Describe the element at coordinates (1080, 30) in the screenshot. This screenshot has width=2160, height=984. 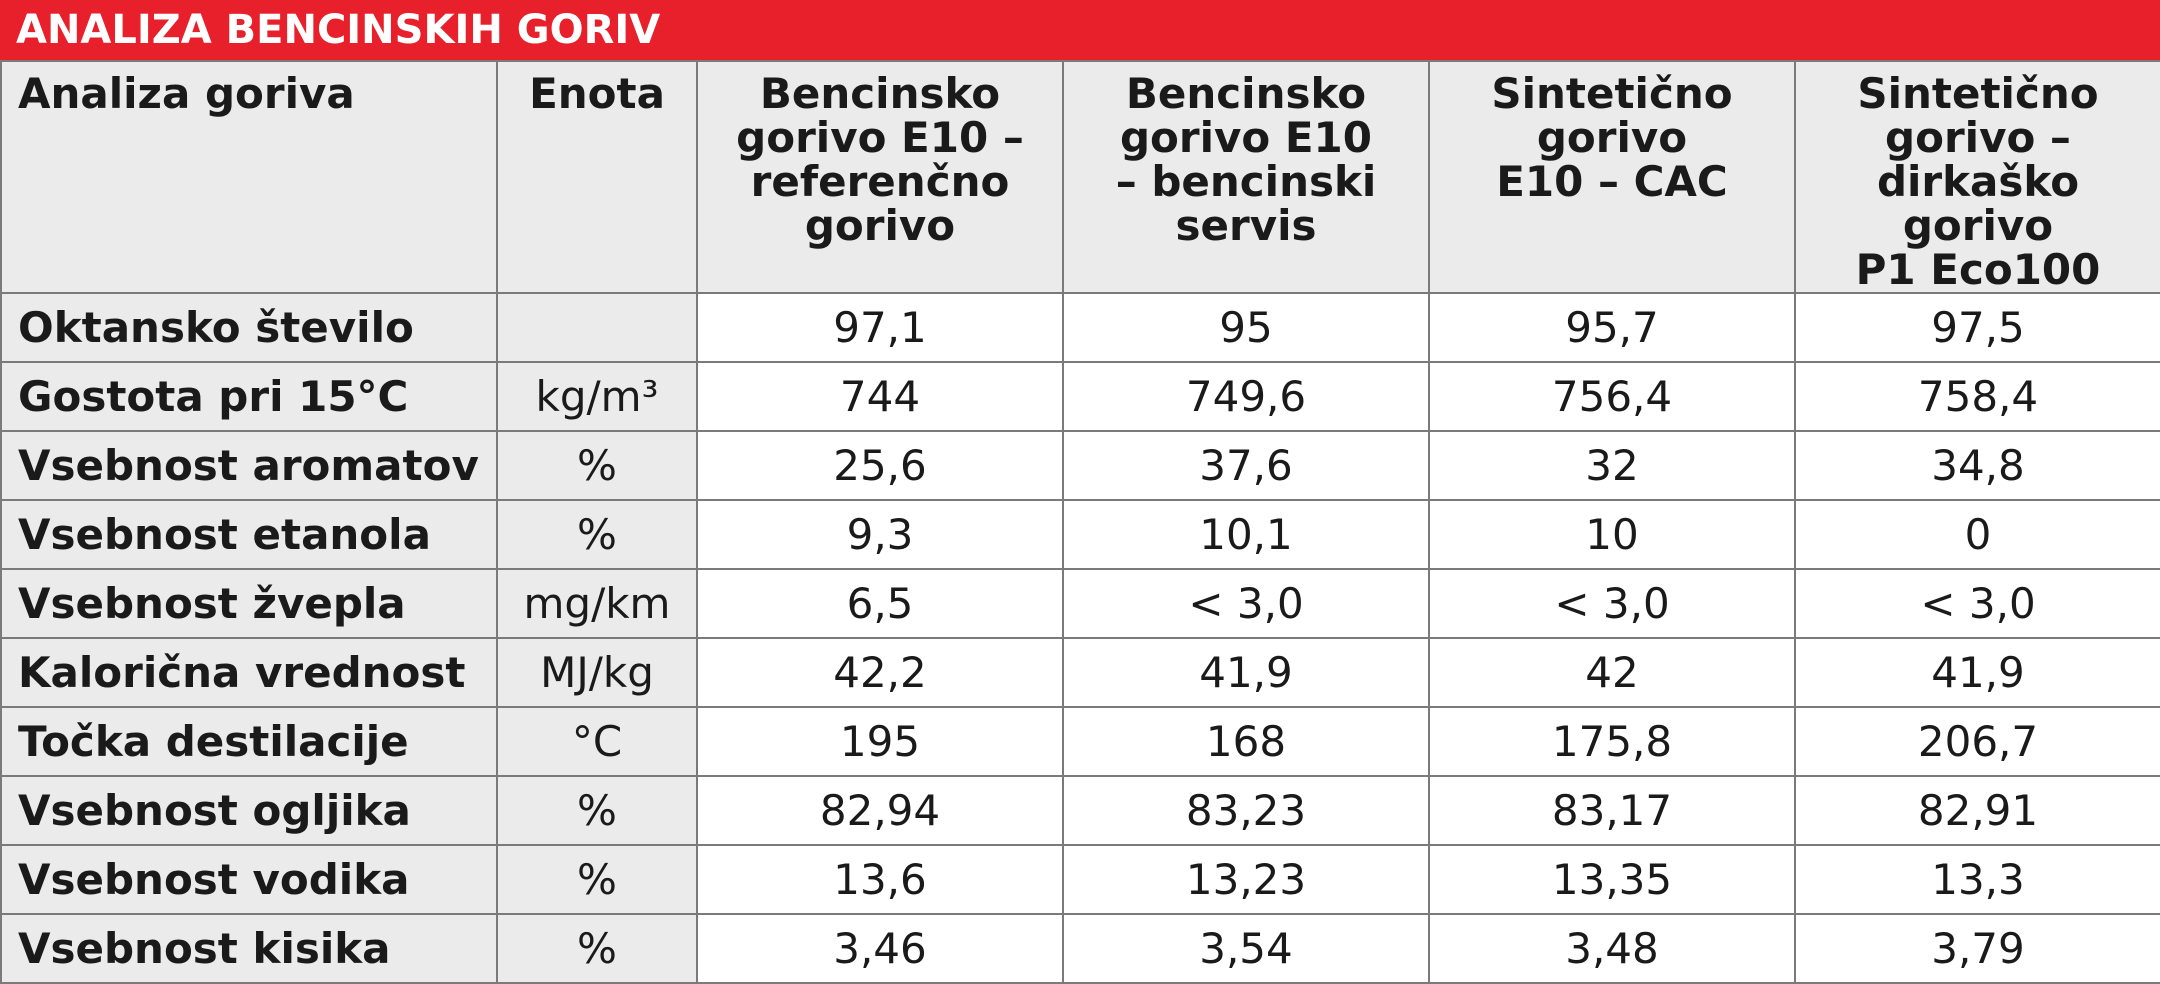
I see `title-bar: ANALIZA BENCINSKIH GORIV` at that location.